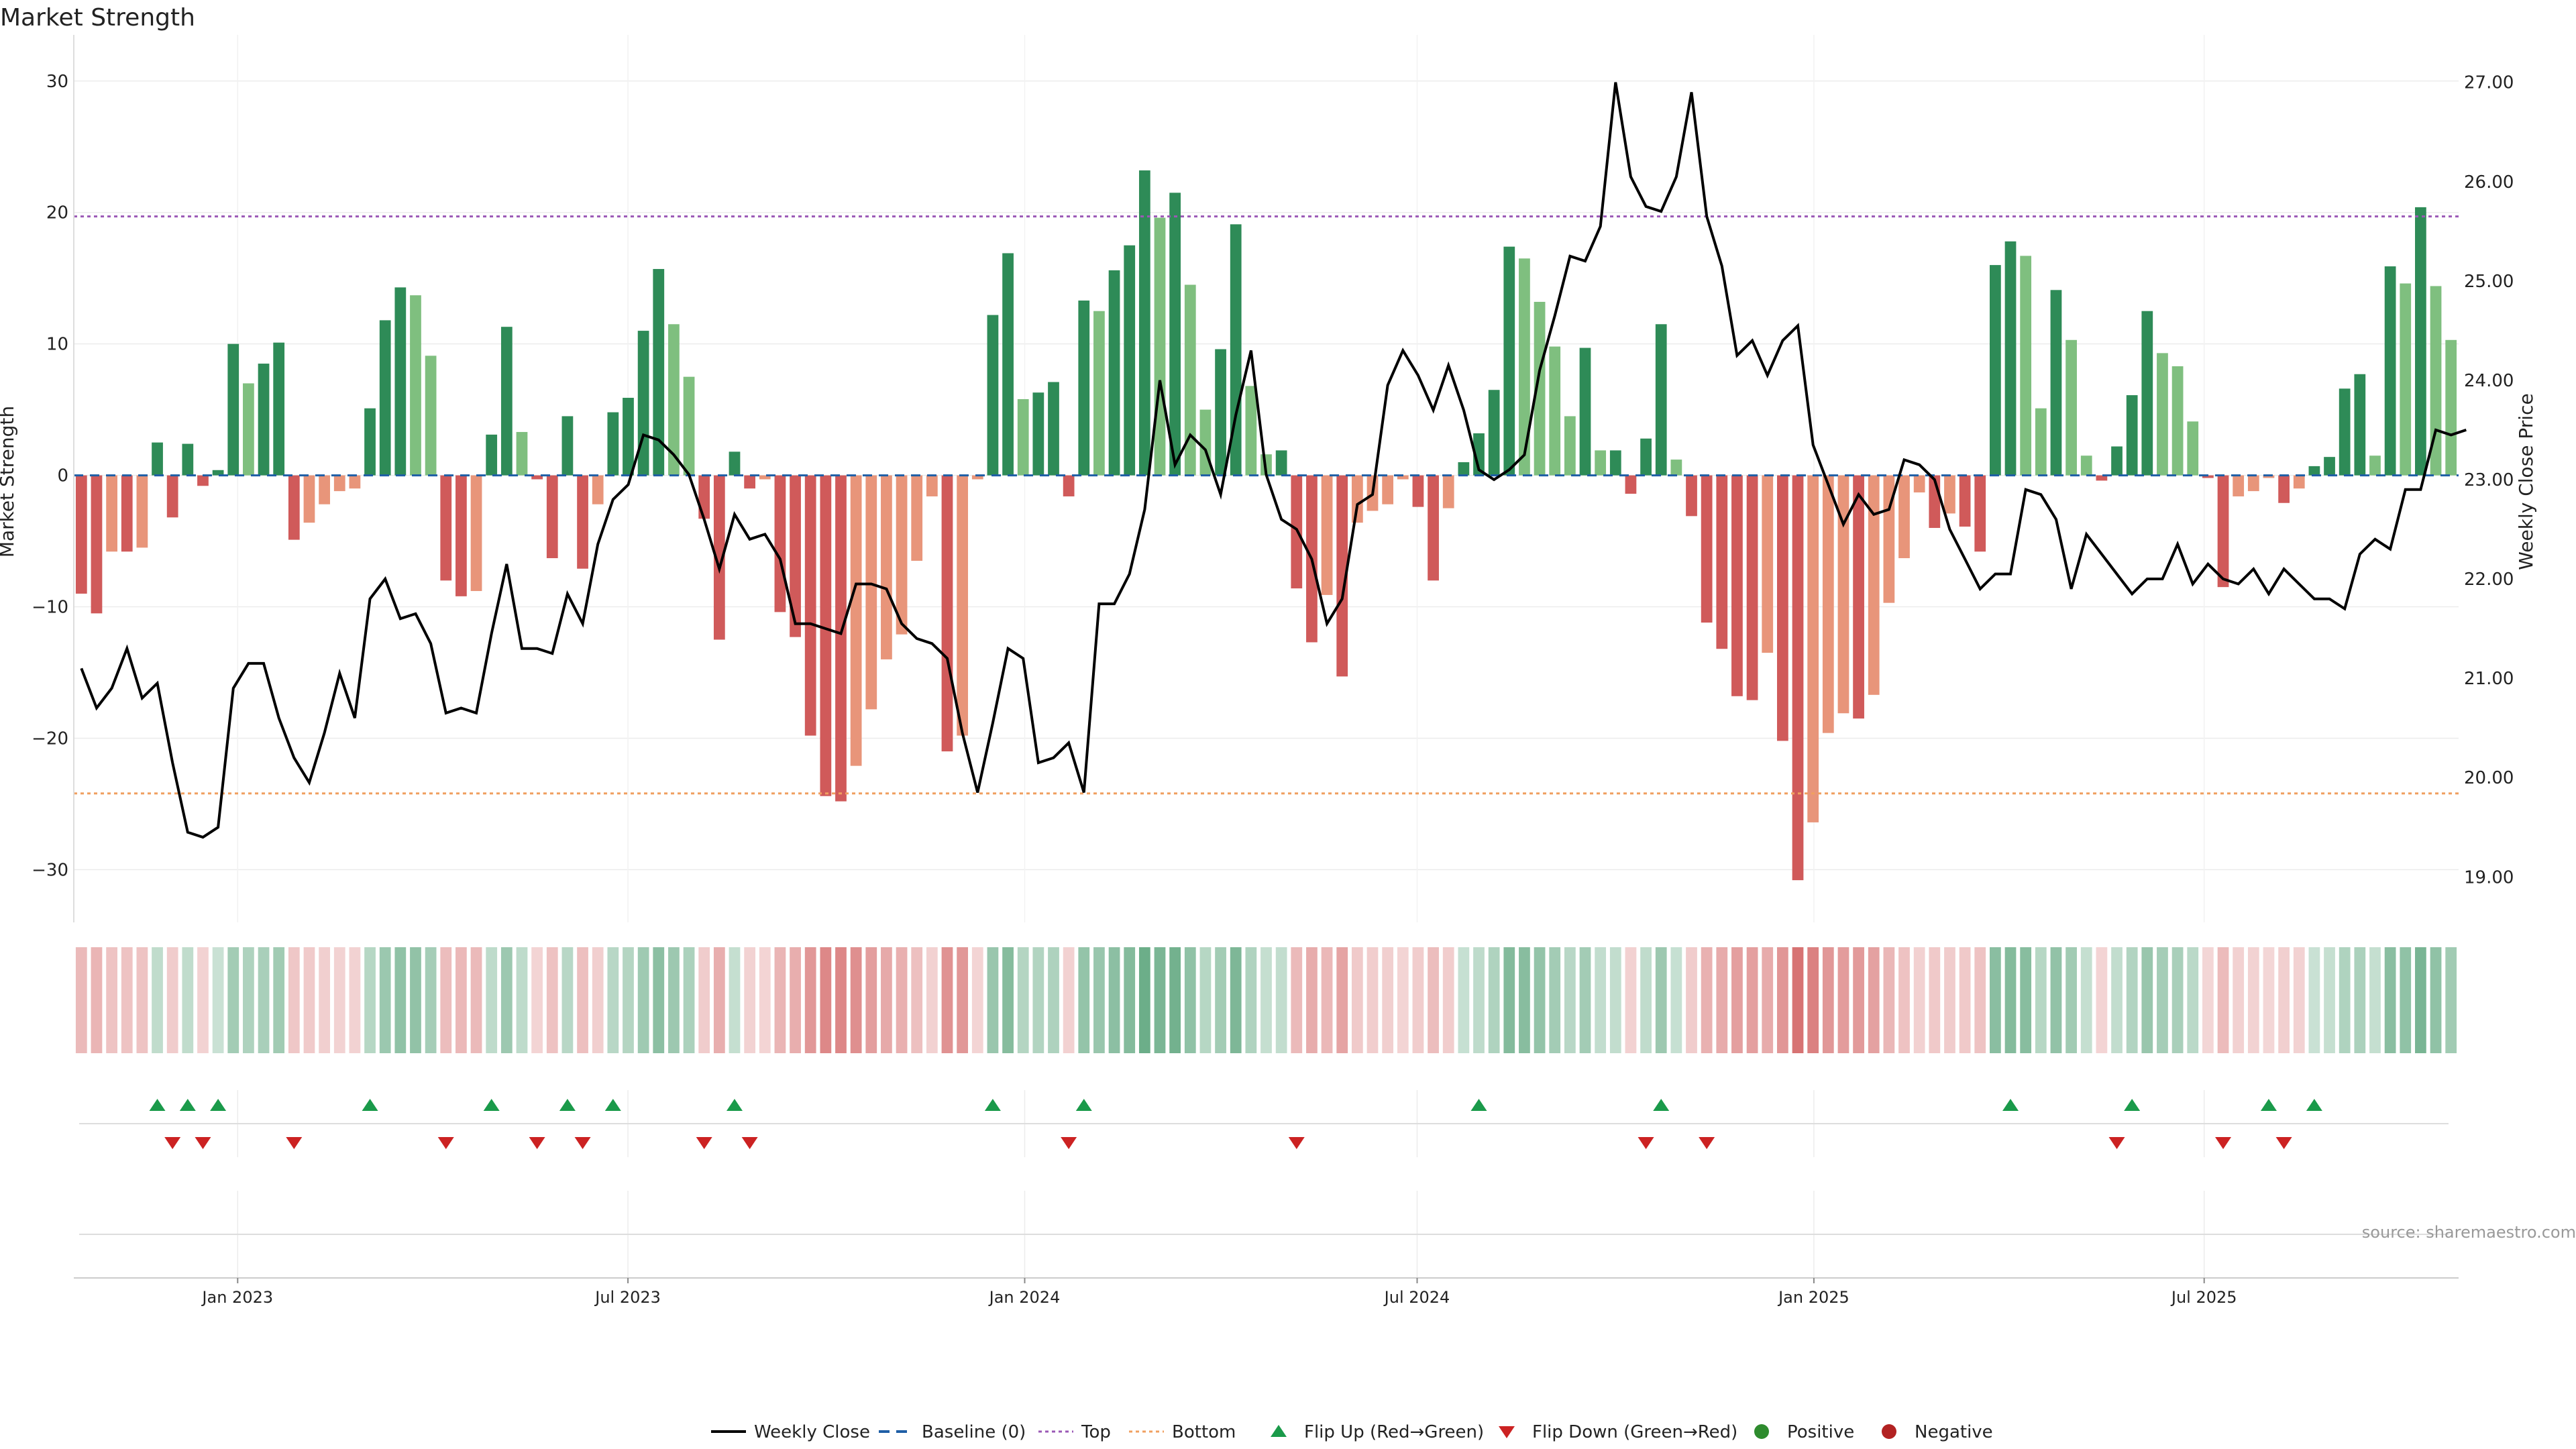 This screenshot has height=1449, width=2576. Describe the element at coordinates (1813, 1297) in the screenshot. I see `x-tick-label: Jan 2025` at that location.